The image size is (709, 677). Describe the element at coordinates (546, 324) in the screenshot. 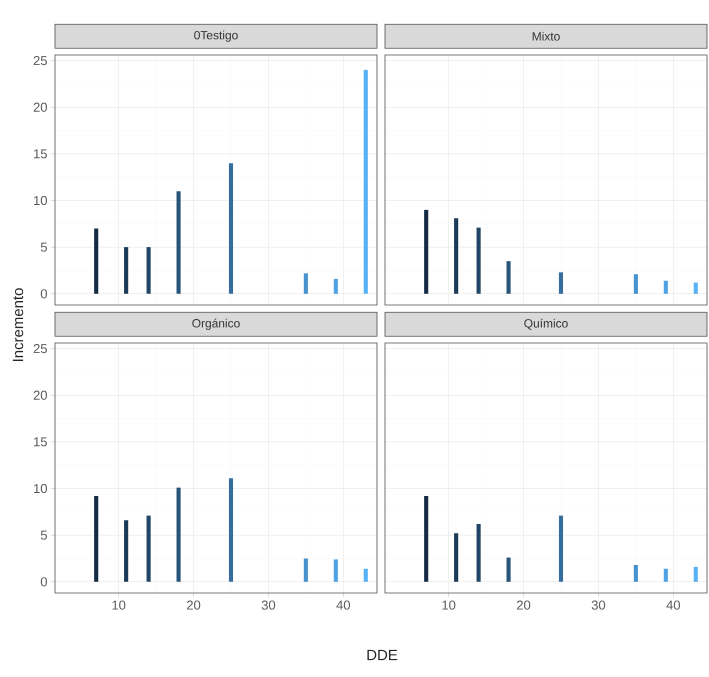

I see `chart-title: Químico` at that location.